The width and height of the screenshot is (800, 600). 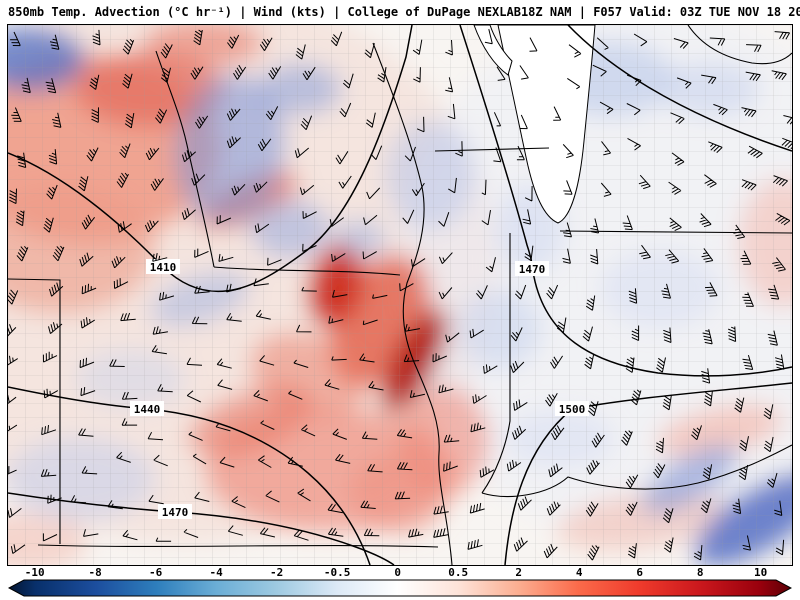 What do you see at coordinates (156, 572) in the screenshot?
I see `colorbar-tick--6: -6` at bounding box center [156, 572].